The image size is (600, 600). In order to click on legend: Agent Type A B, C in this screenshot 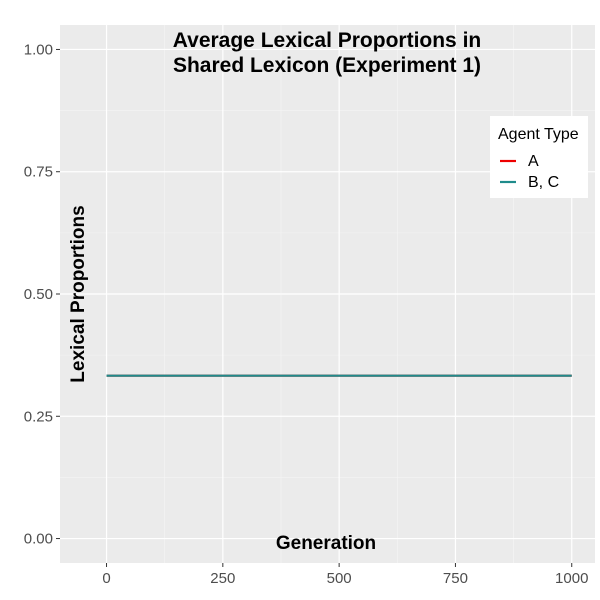, I will do `click(539, 157)`.